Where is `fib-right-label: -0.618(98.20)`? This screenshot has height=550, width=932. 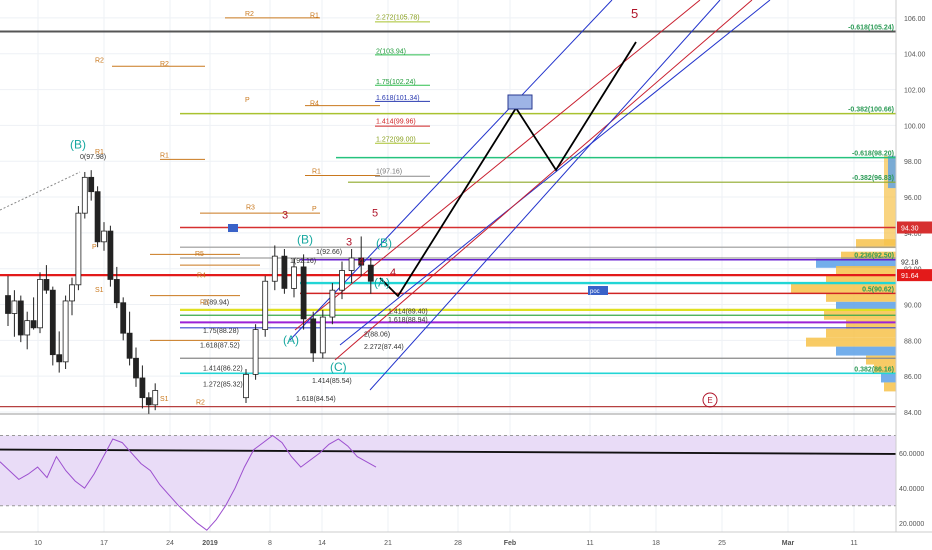
fib-right-label: -0.618(98.20) is located at coordinates (873, 154).